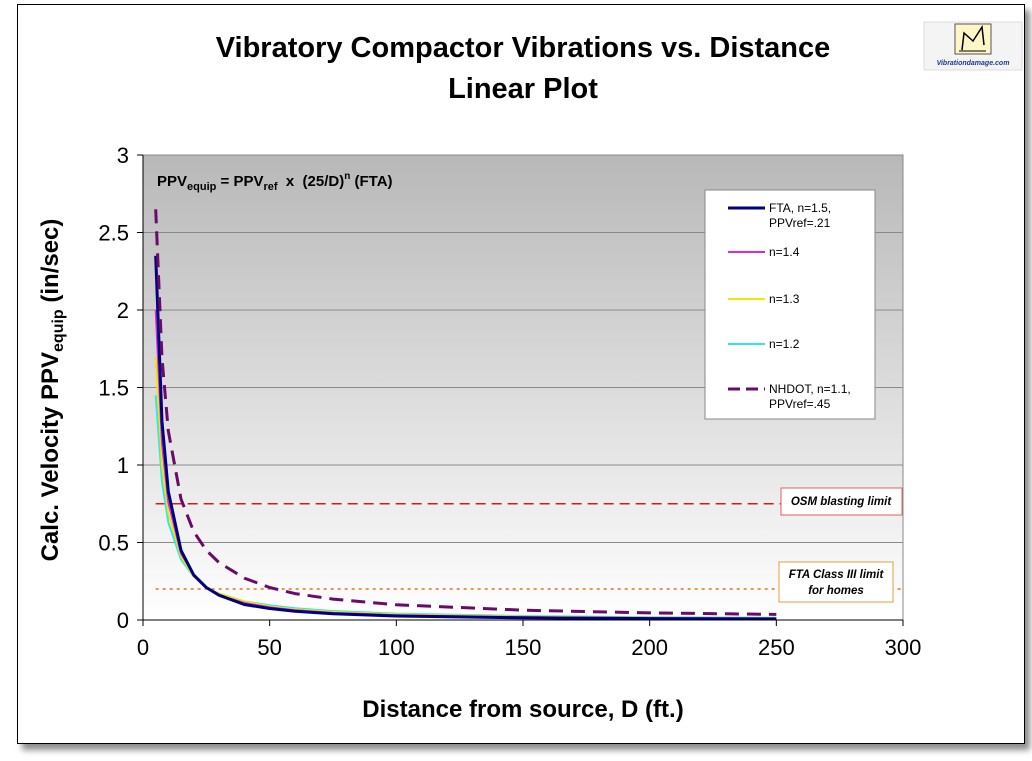  What do you see at coordinates (113, 543) in the screenshot?
I see `y-tick-label-1: 0.5` at bounding box center [113, 543].